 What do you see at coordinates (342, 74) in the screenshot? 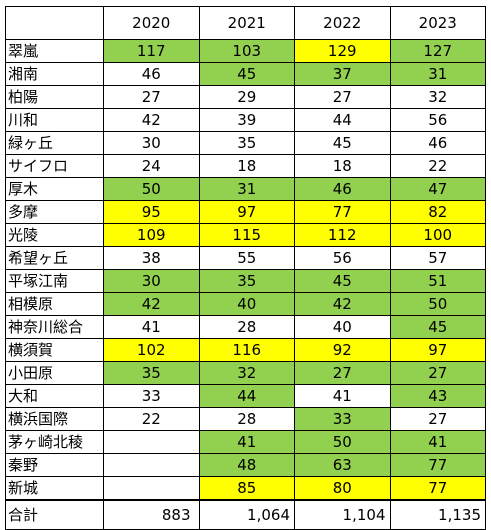
I see `count-cell: 37` at bounding box center [342, 74].